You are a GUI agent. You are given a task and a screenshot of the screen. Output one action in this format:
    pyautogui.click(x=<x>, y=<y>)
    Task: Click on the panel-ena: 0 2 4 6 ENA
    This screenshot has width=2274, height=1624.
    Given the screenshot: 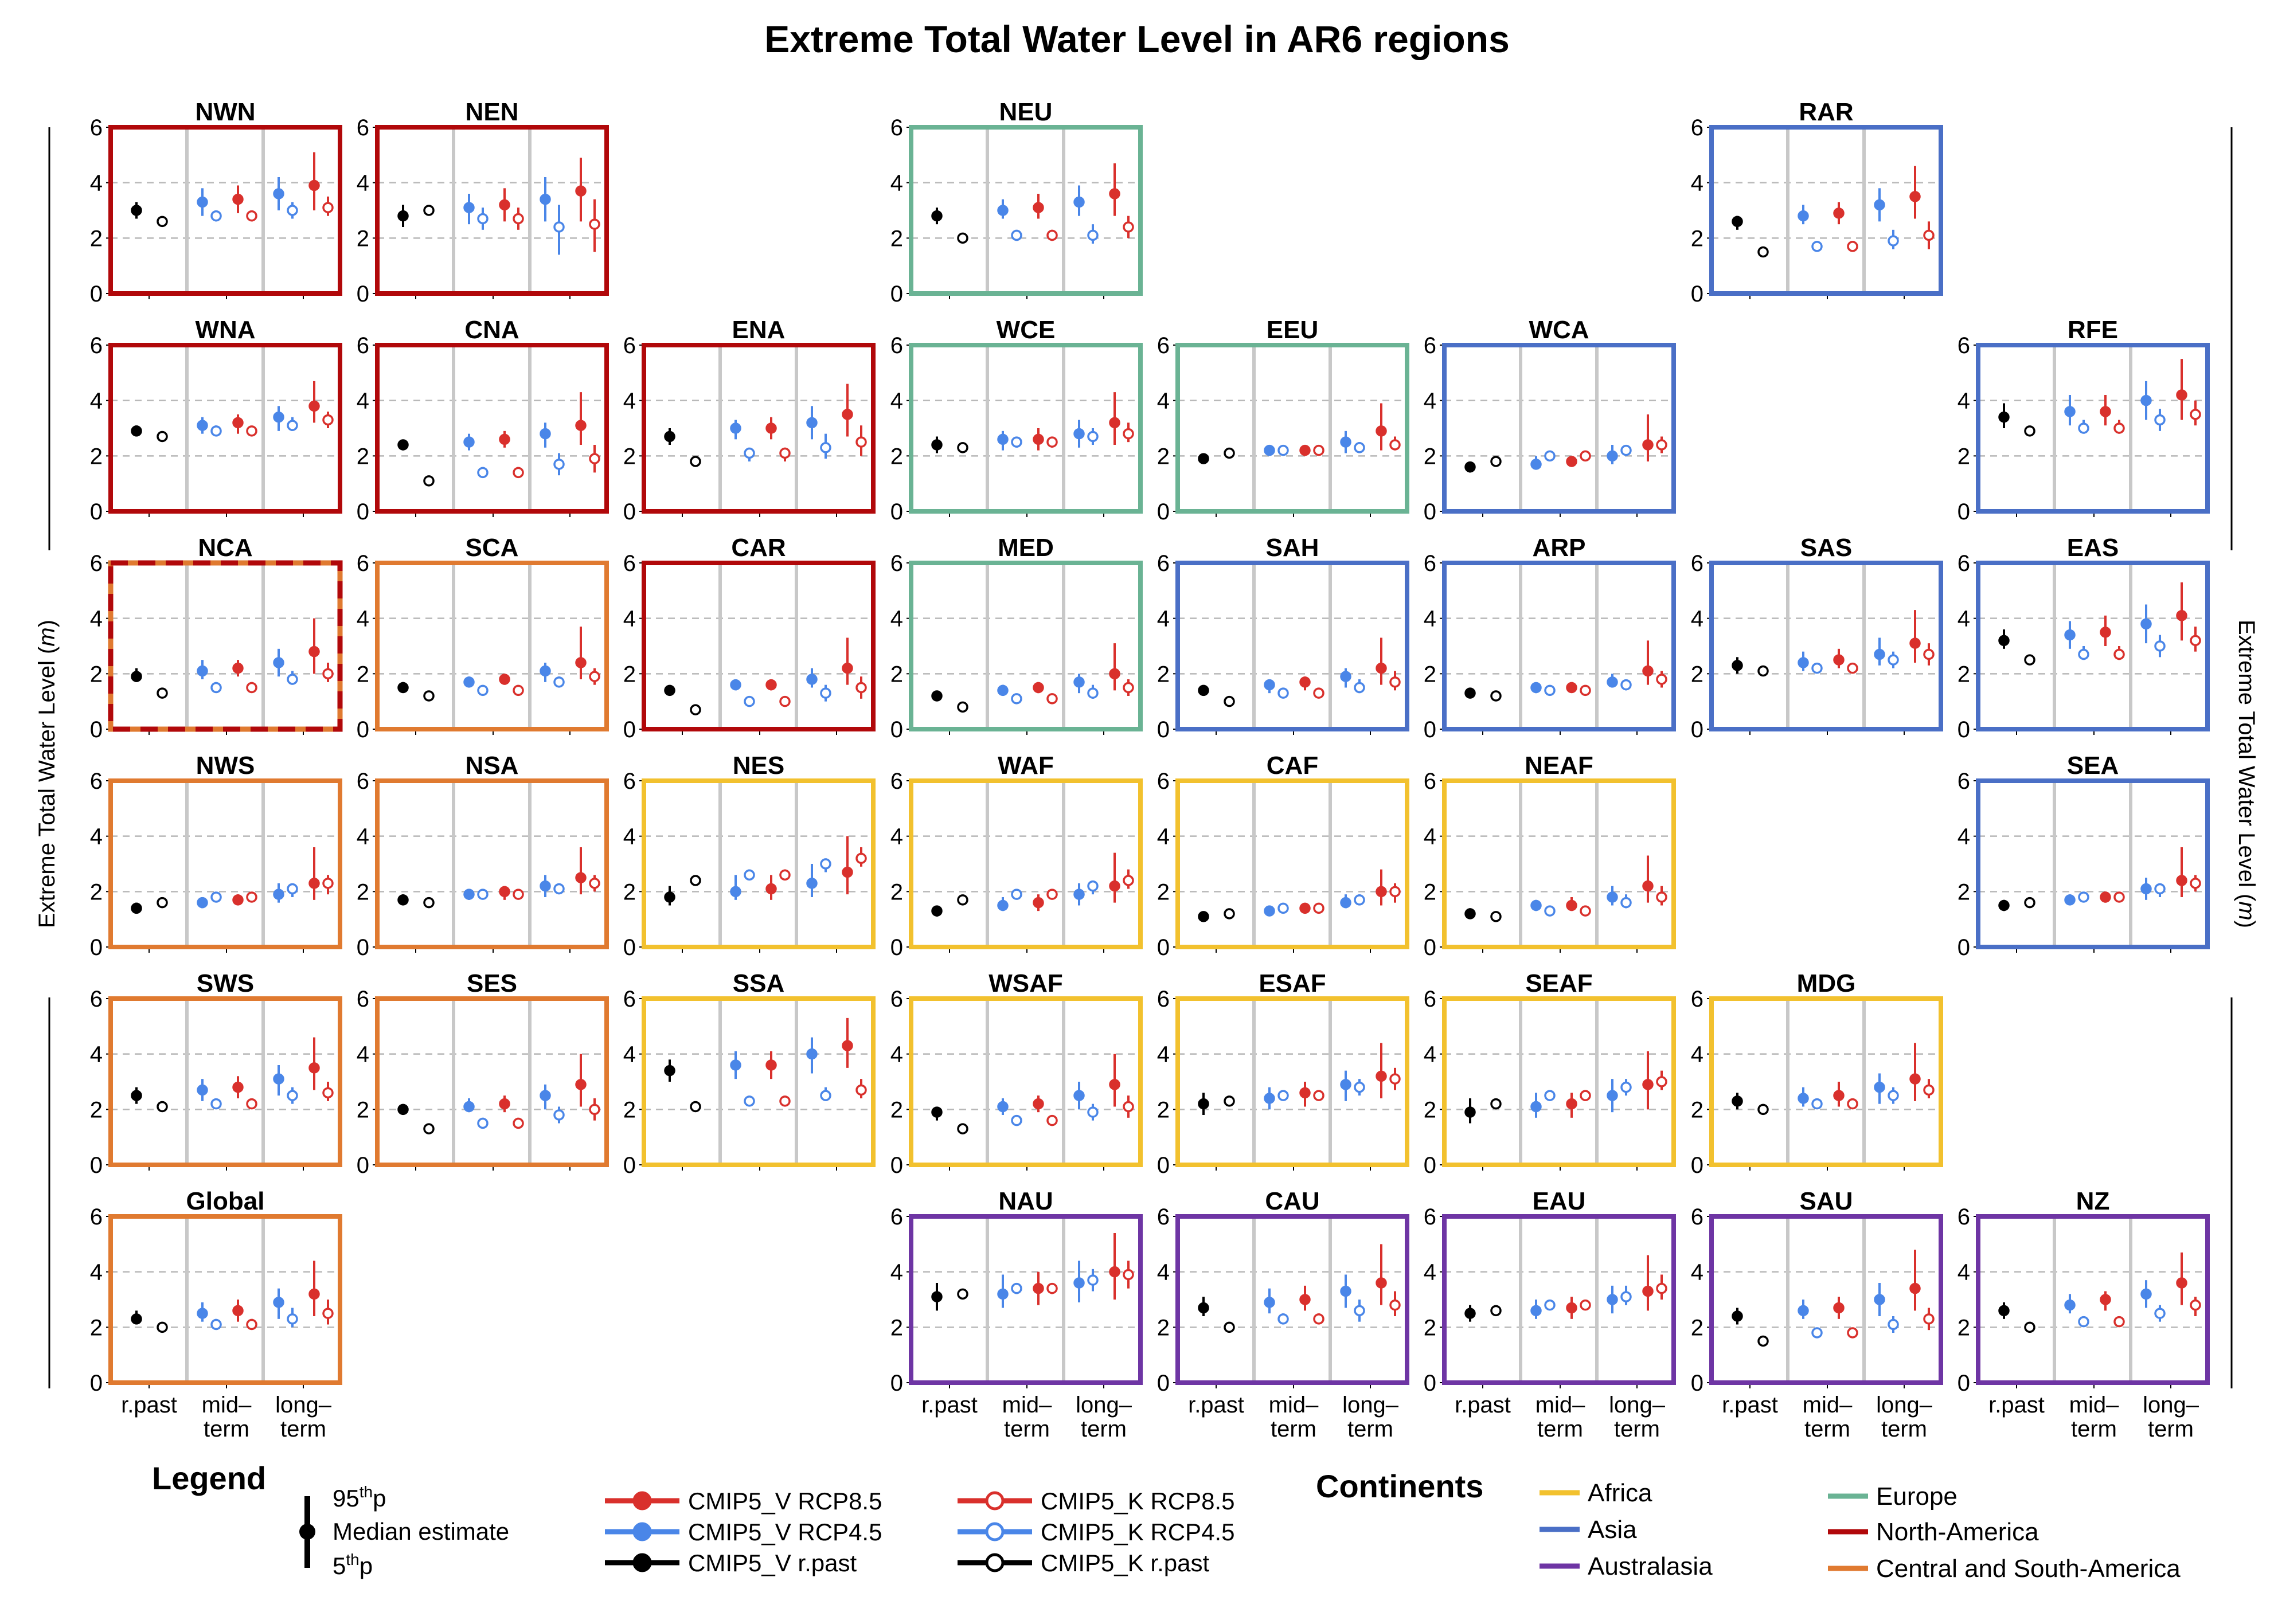 What is the action you would take?
    pyautogui.click(x=750, y=420)
    